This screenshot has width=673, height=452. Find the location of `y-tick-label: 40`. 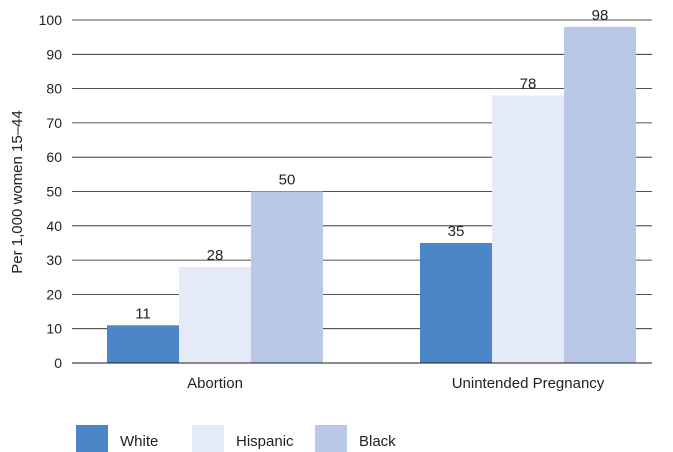

y-tick-label: 40 is located at coordinates (54, 226).